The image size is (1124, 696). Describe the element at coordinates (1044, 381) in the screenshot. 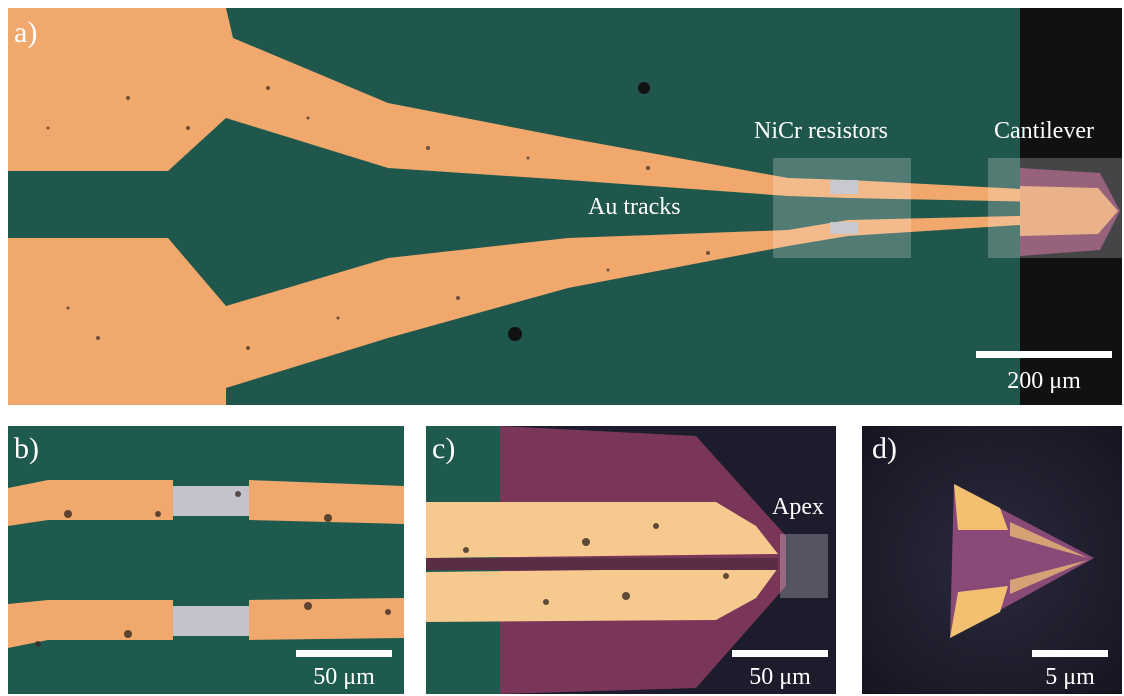

I see `scale-label-a: 200 μm` at that location.